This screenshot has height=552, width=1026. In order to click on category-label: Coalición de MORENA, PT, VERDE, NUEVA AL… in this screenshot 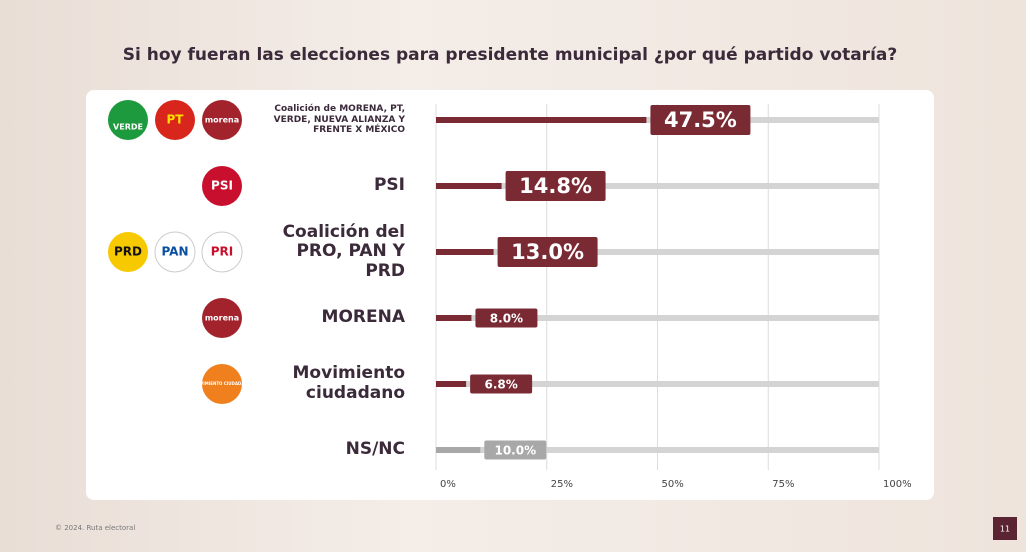, I will do `click(339, 120)`.